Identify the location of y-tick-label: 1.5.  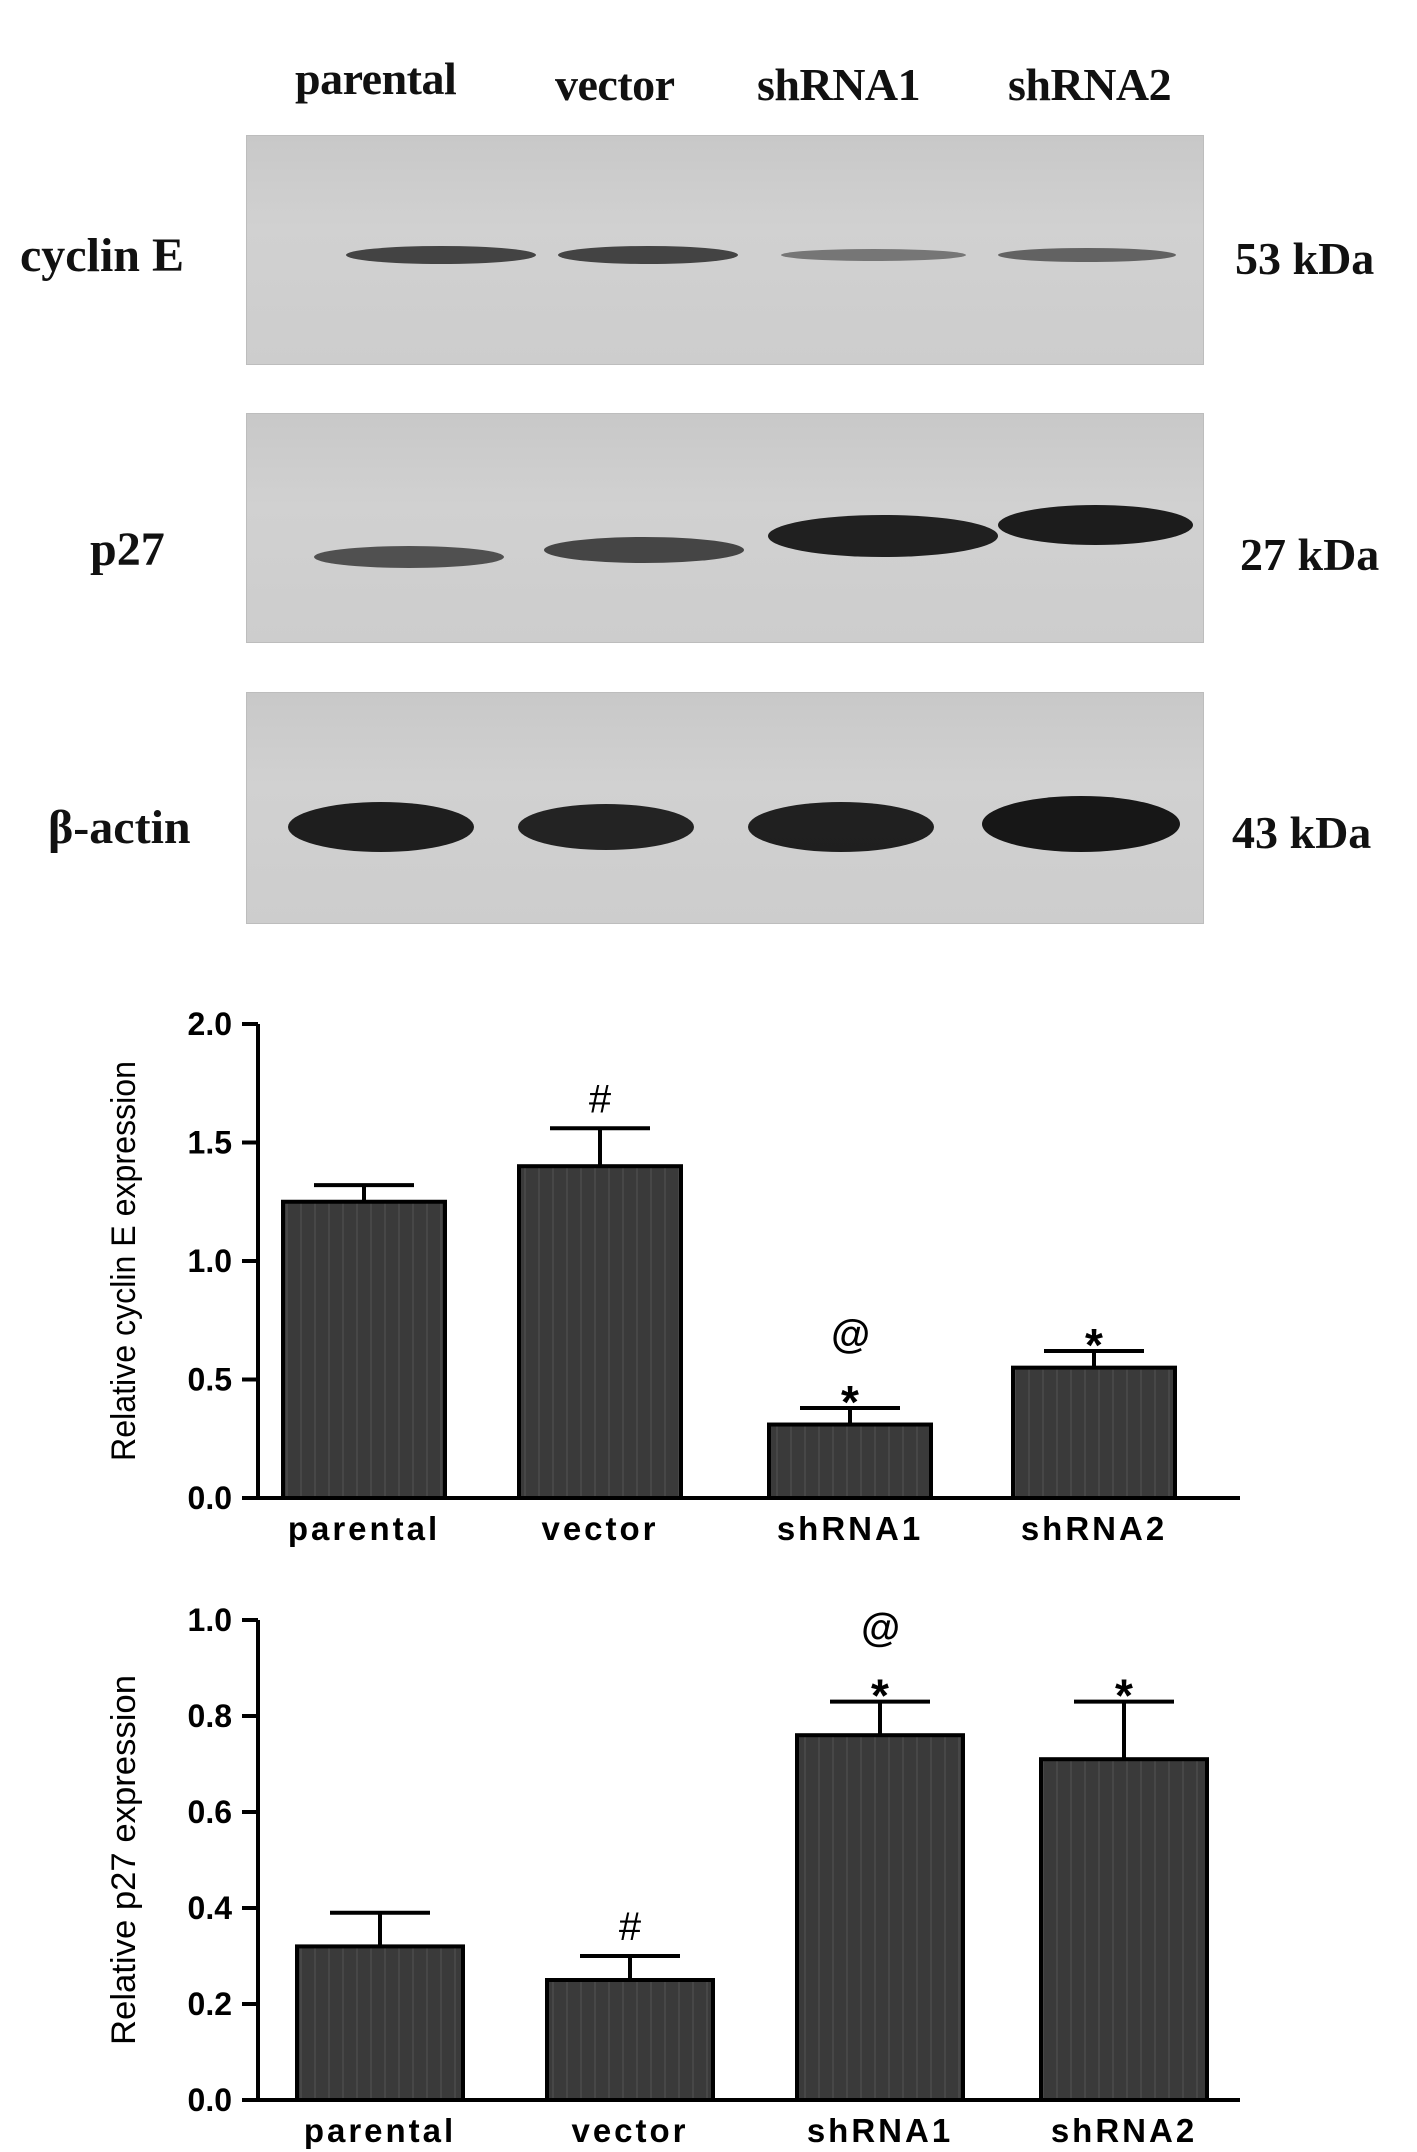
(210, 1143).